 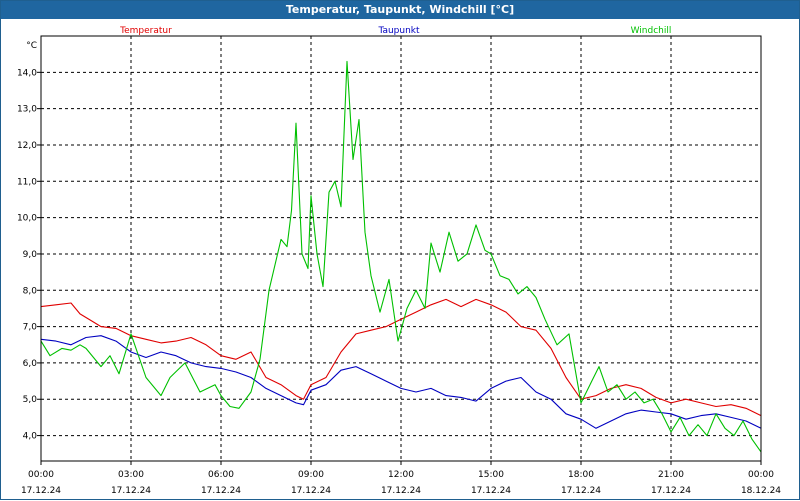 I want to click on x-tick-date-label: 18.12.24, so click(x=761, y=491).